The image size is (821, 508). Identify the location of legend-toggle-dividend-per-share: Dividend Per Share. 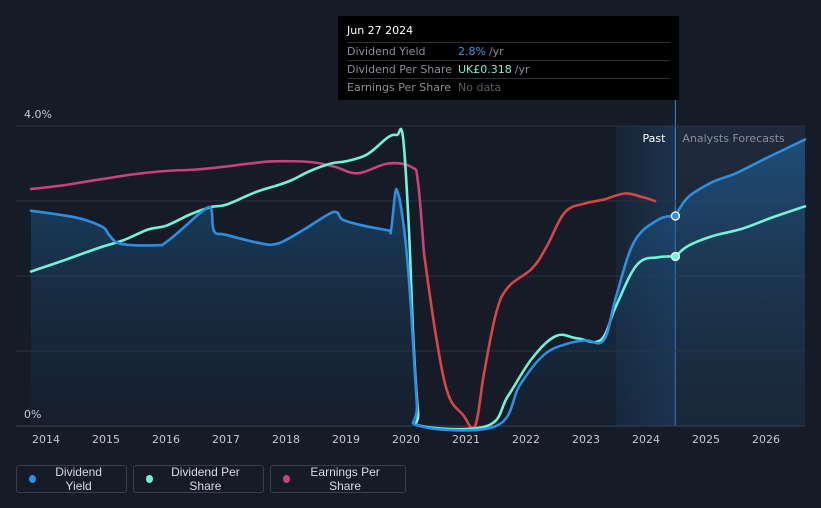
(198, 479).